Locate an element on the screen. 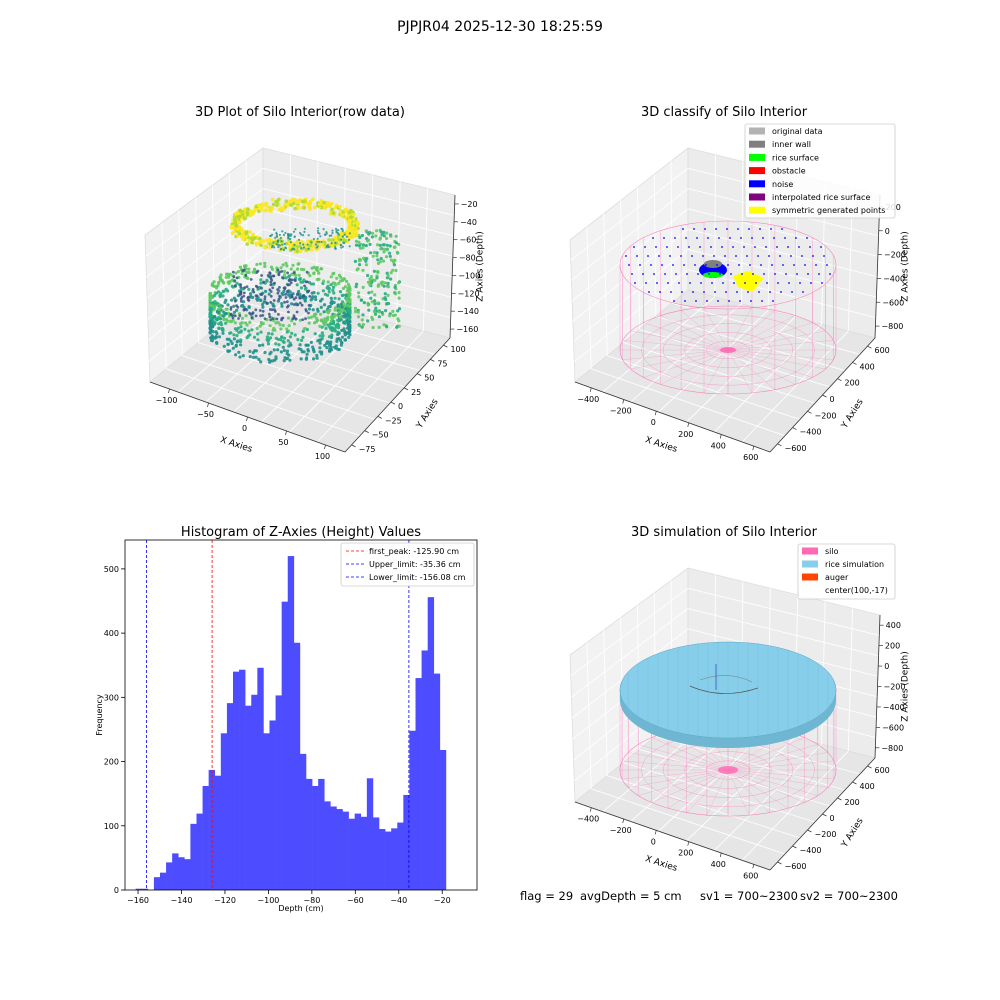  raw-point-cloud is located at coordinates (305, 280).